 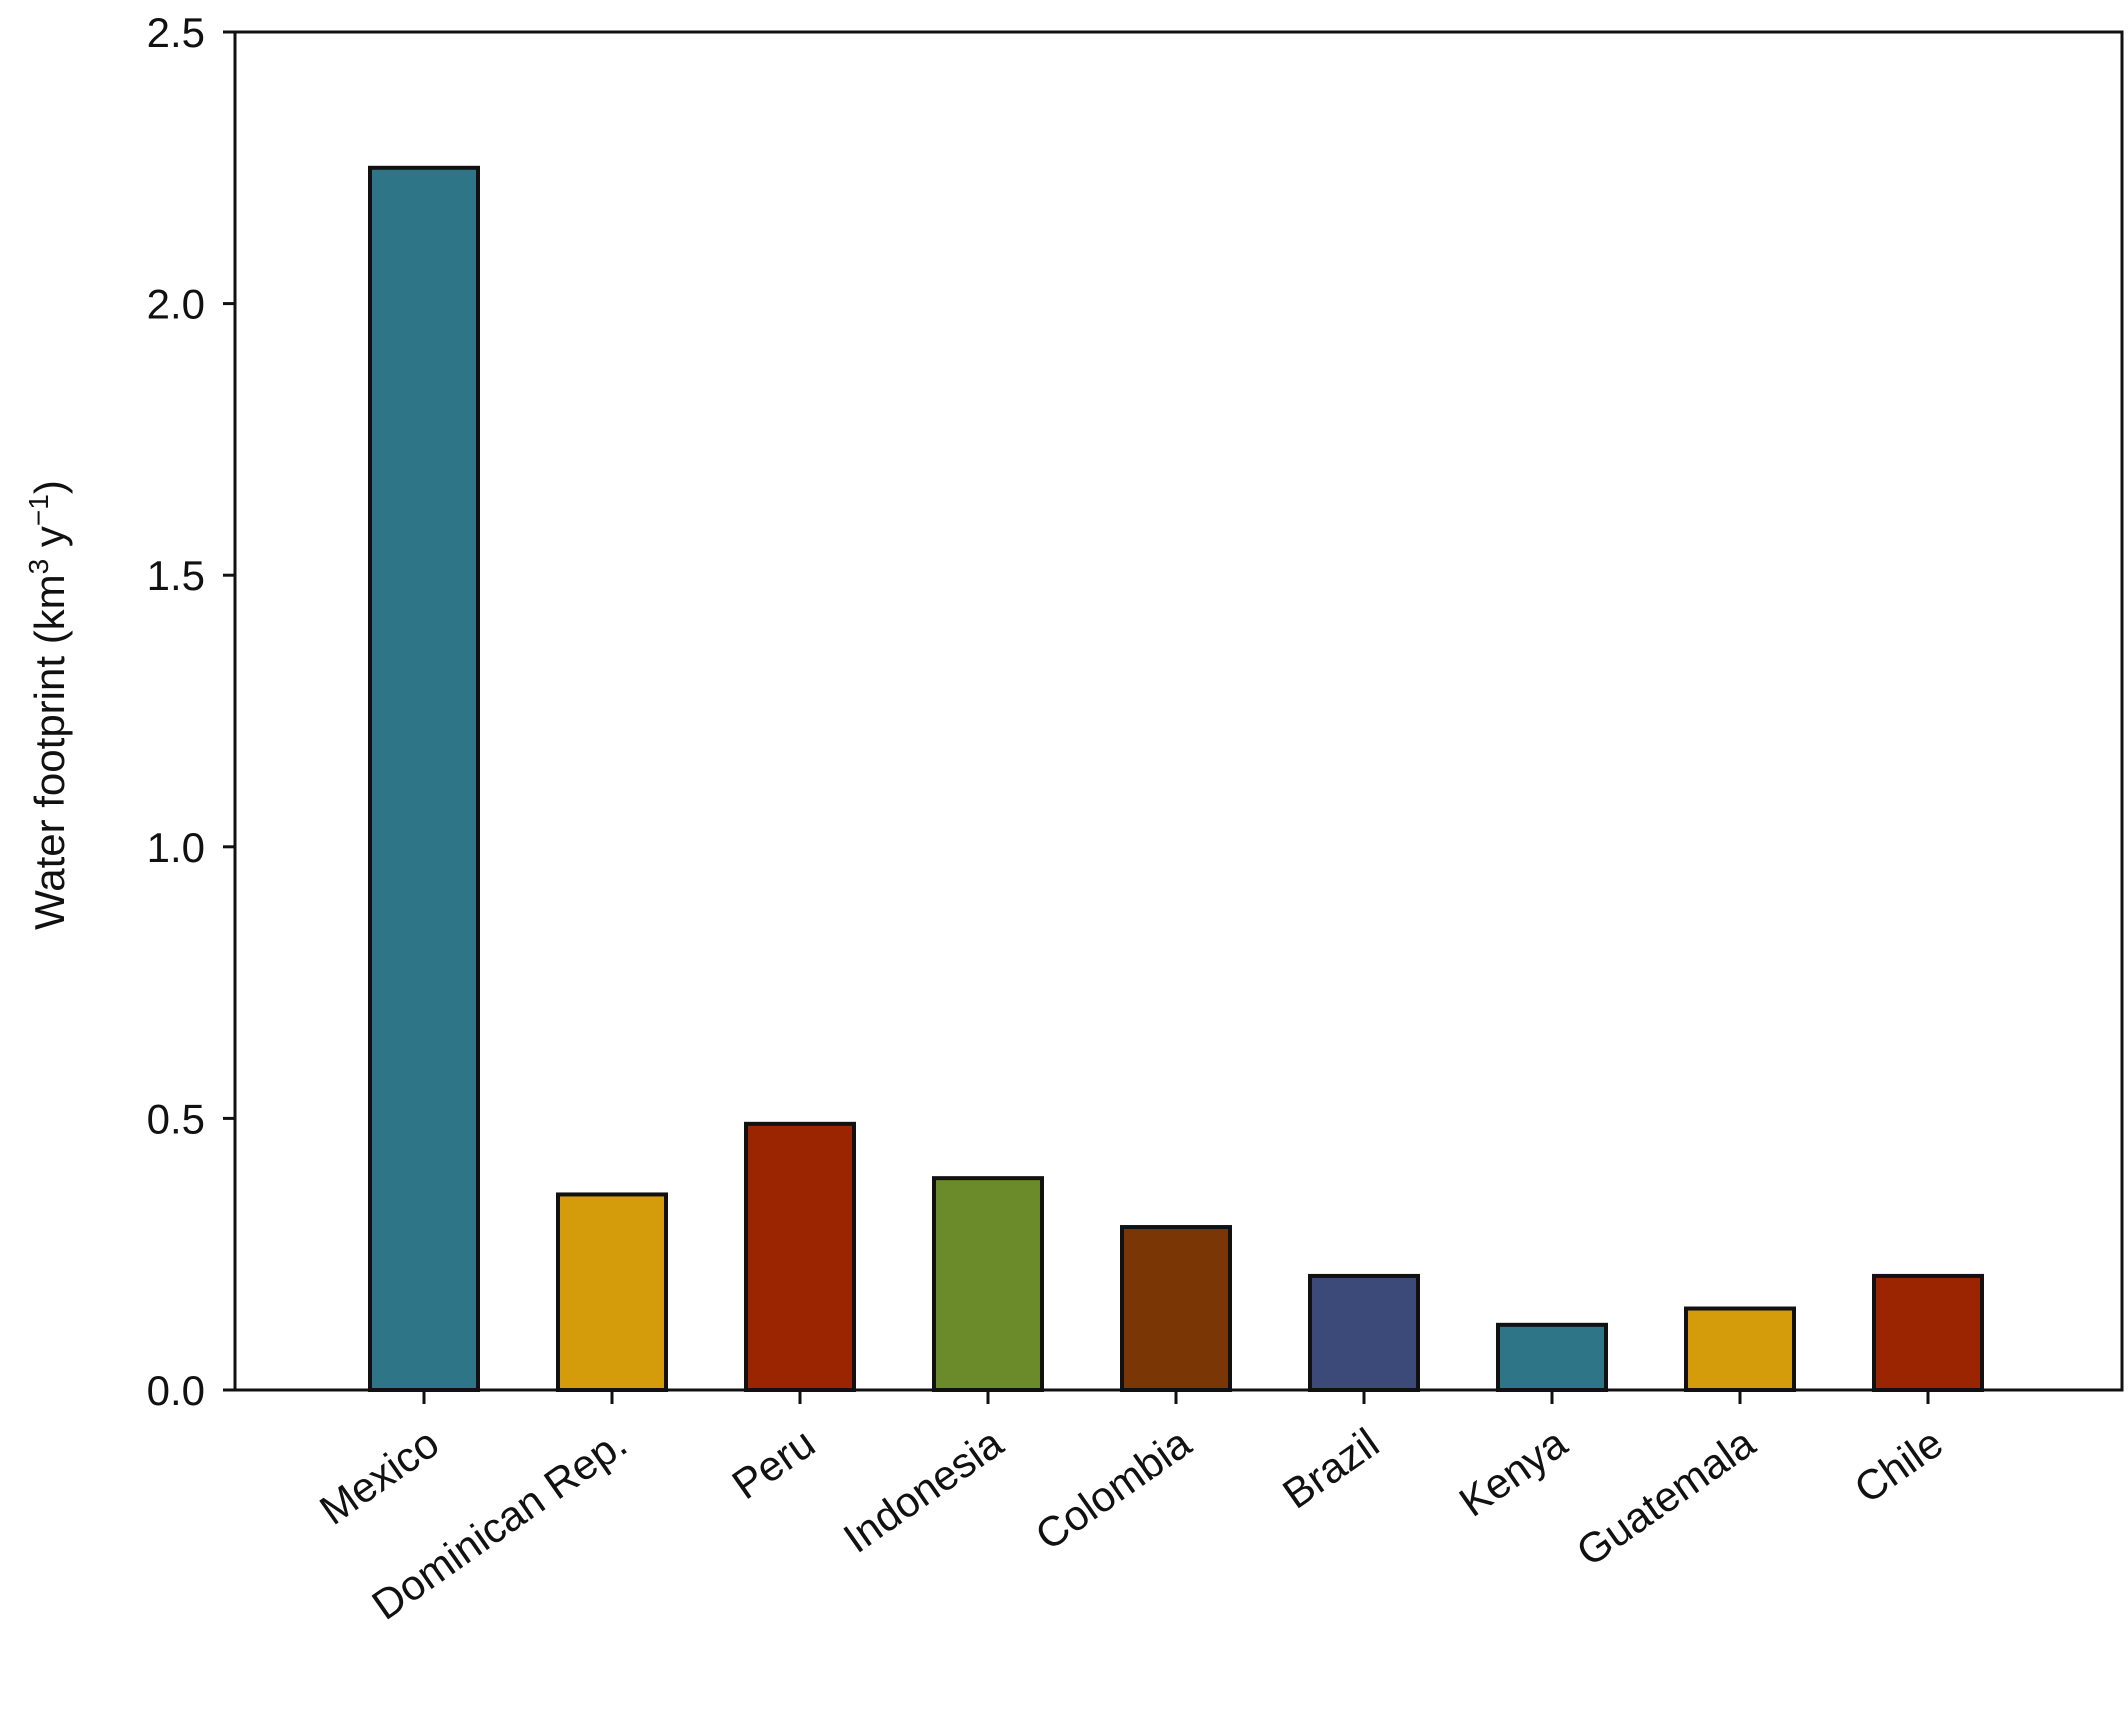 I want to click on bar-chile, so click(x=1928, y=1332).